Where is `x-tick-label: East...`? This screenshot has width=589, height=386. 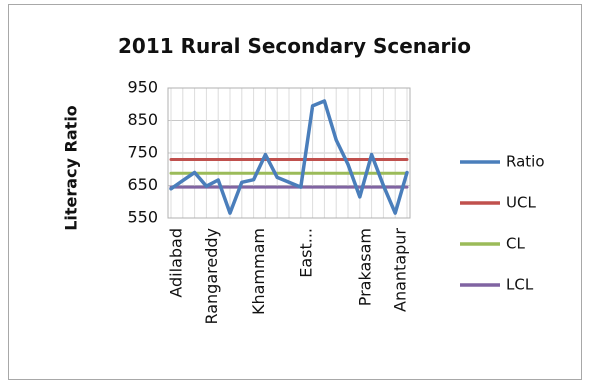 x-tick-label: East... is located at coordinates (305, 253).